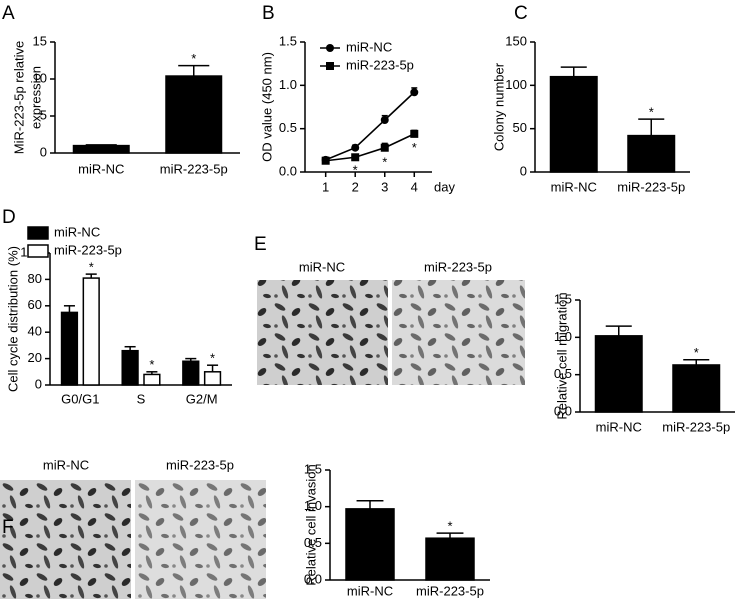 The width and height of the screenshot is (750, 599). What do you see at coordinates (355, 186) in the screenshot?
I see `x-tick-label: 2` at bounding box center [355, 186].